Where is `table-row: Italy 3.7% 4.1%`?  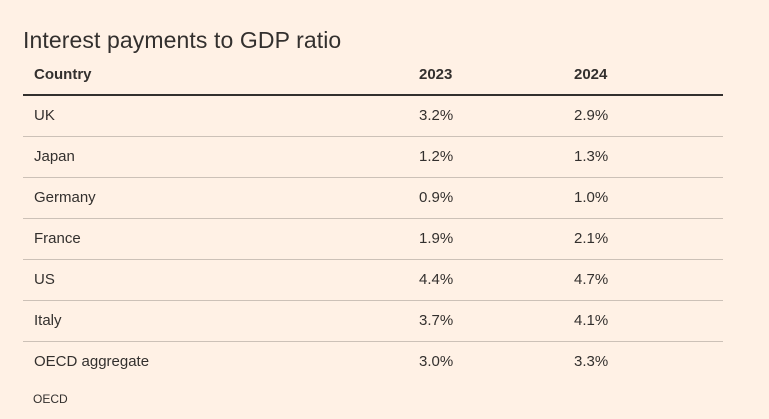
table-row: Italy 3.7% 4.1% is located at coordinates (373, 321).